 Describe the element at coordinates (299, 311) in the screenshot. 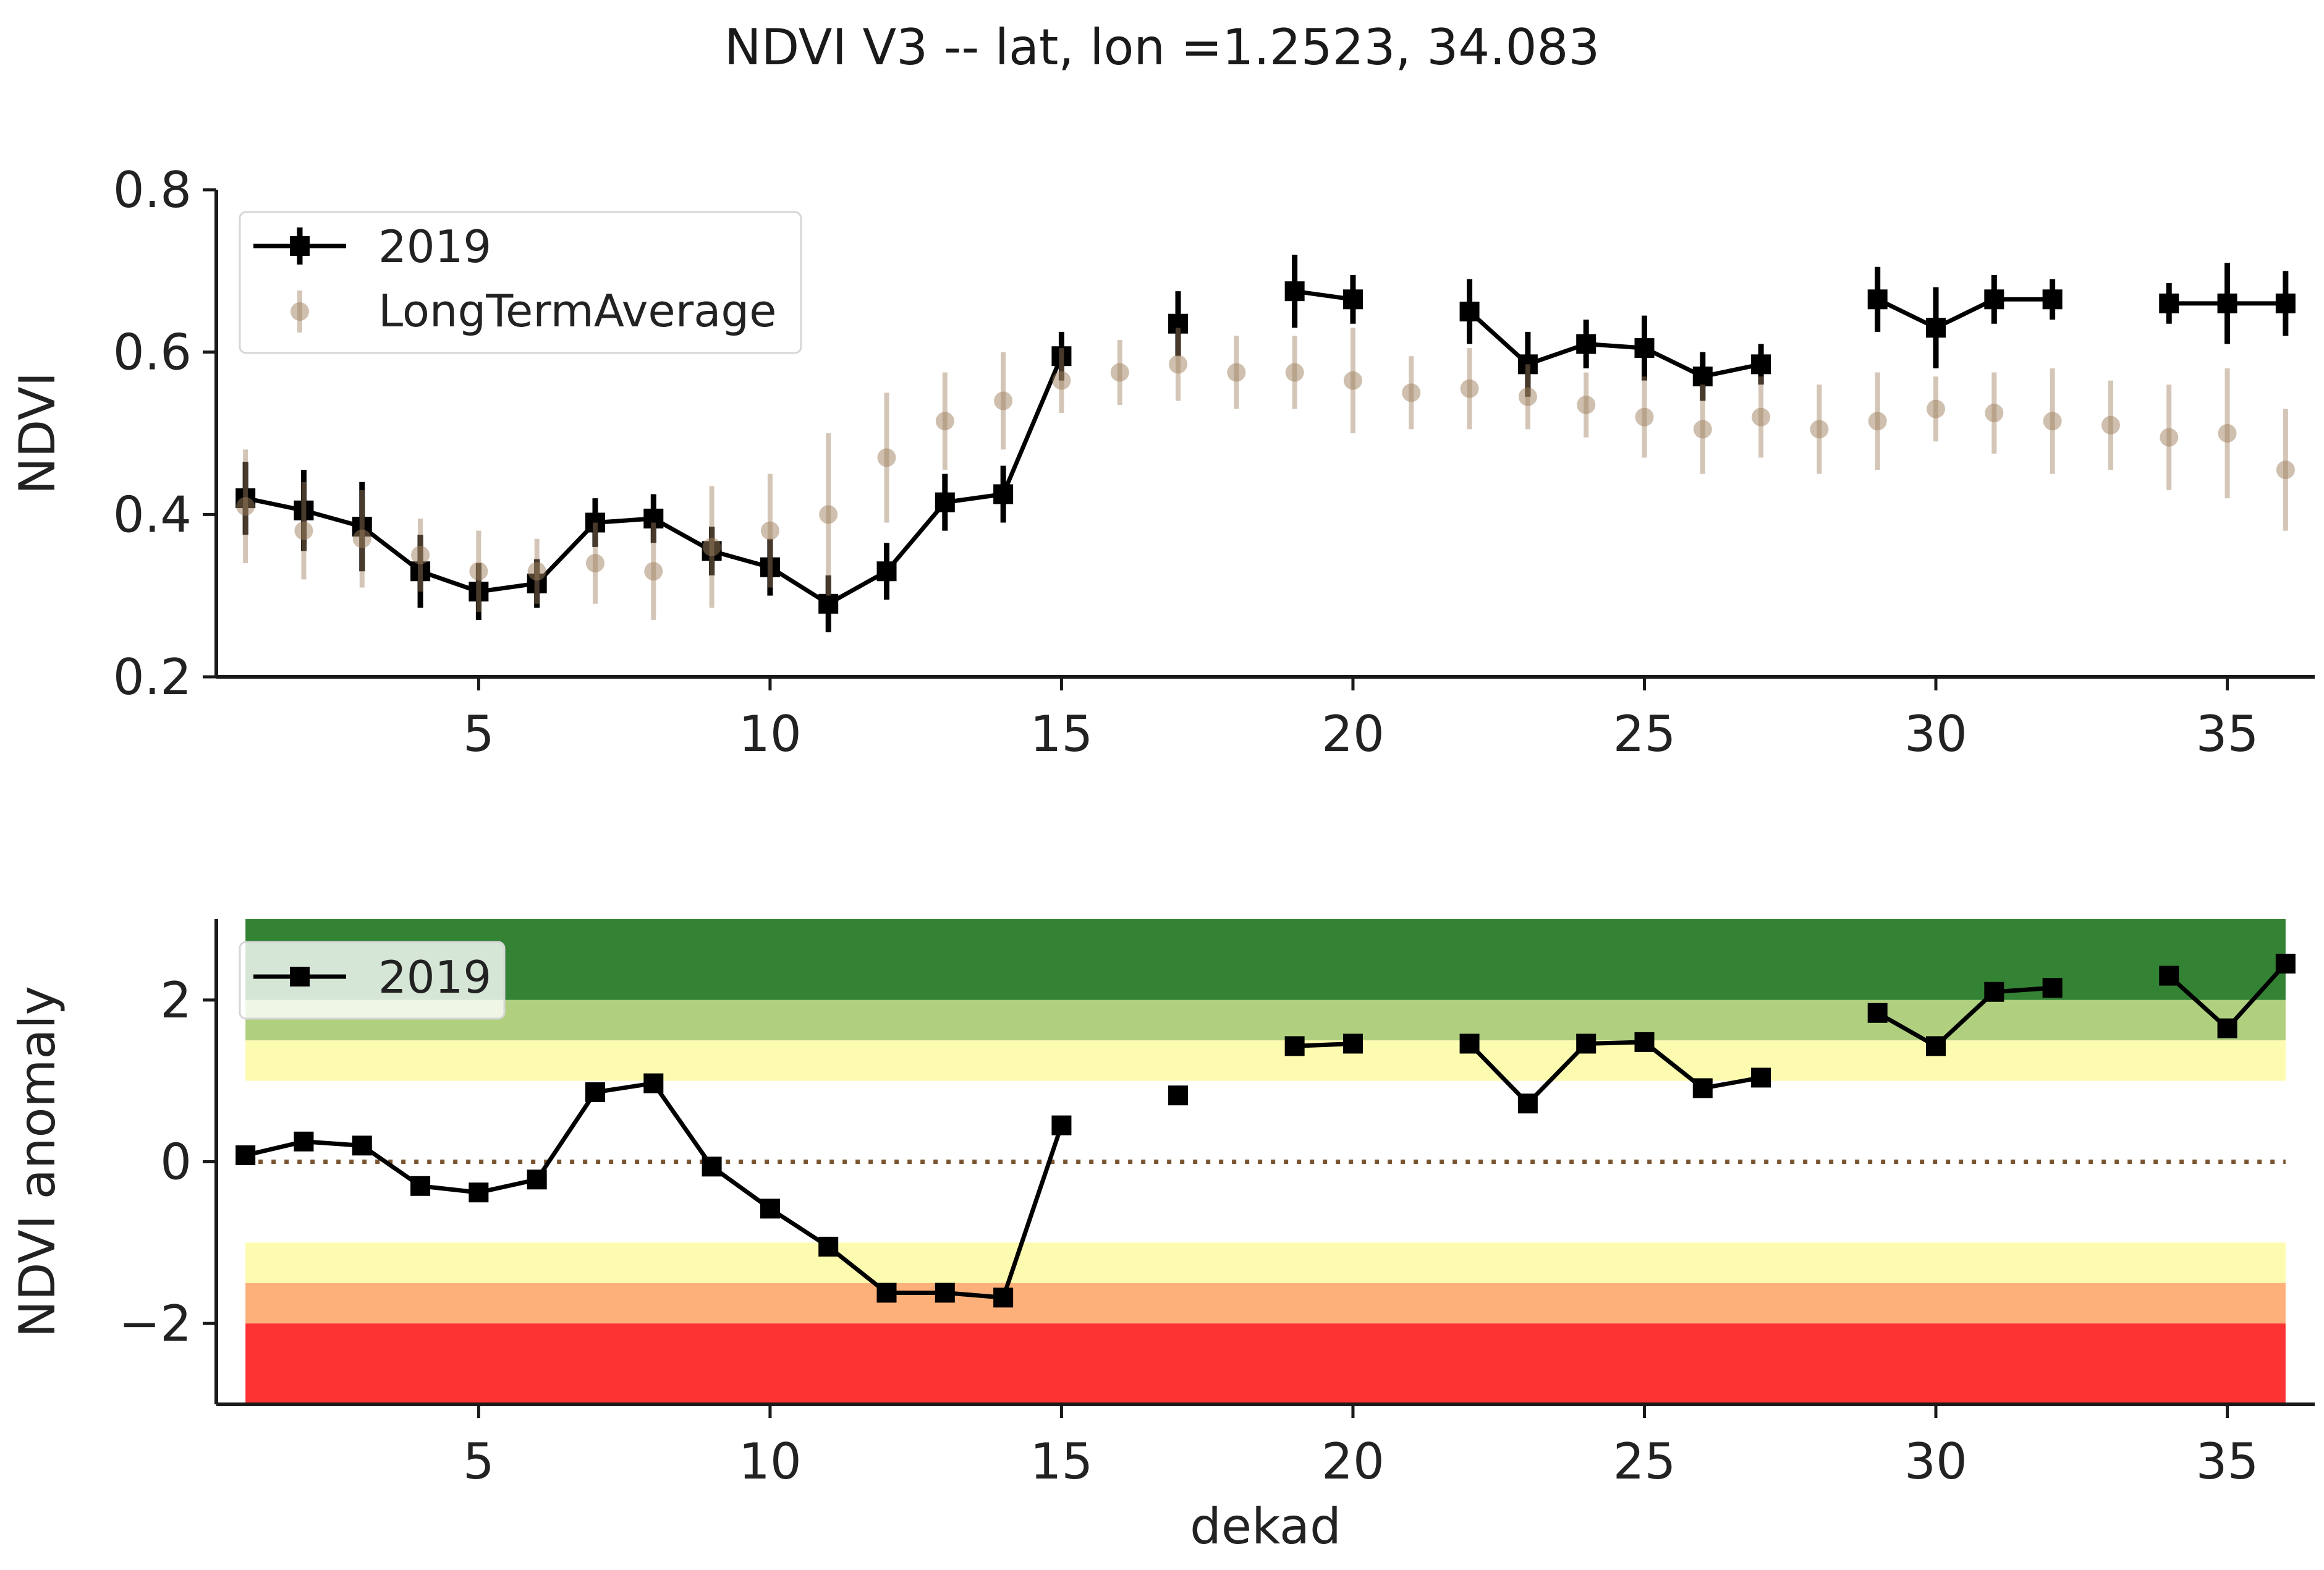

I see `legend-ltavg-marker-swatch` at that location.